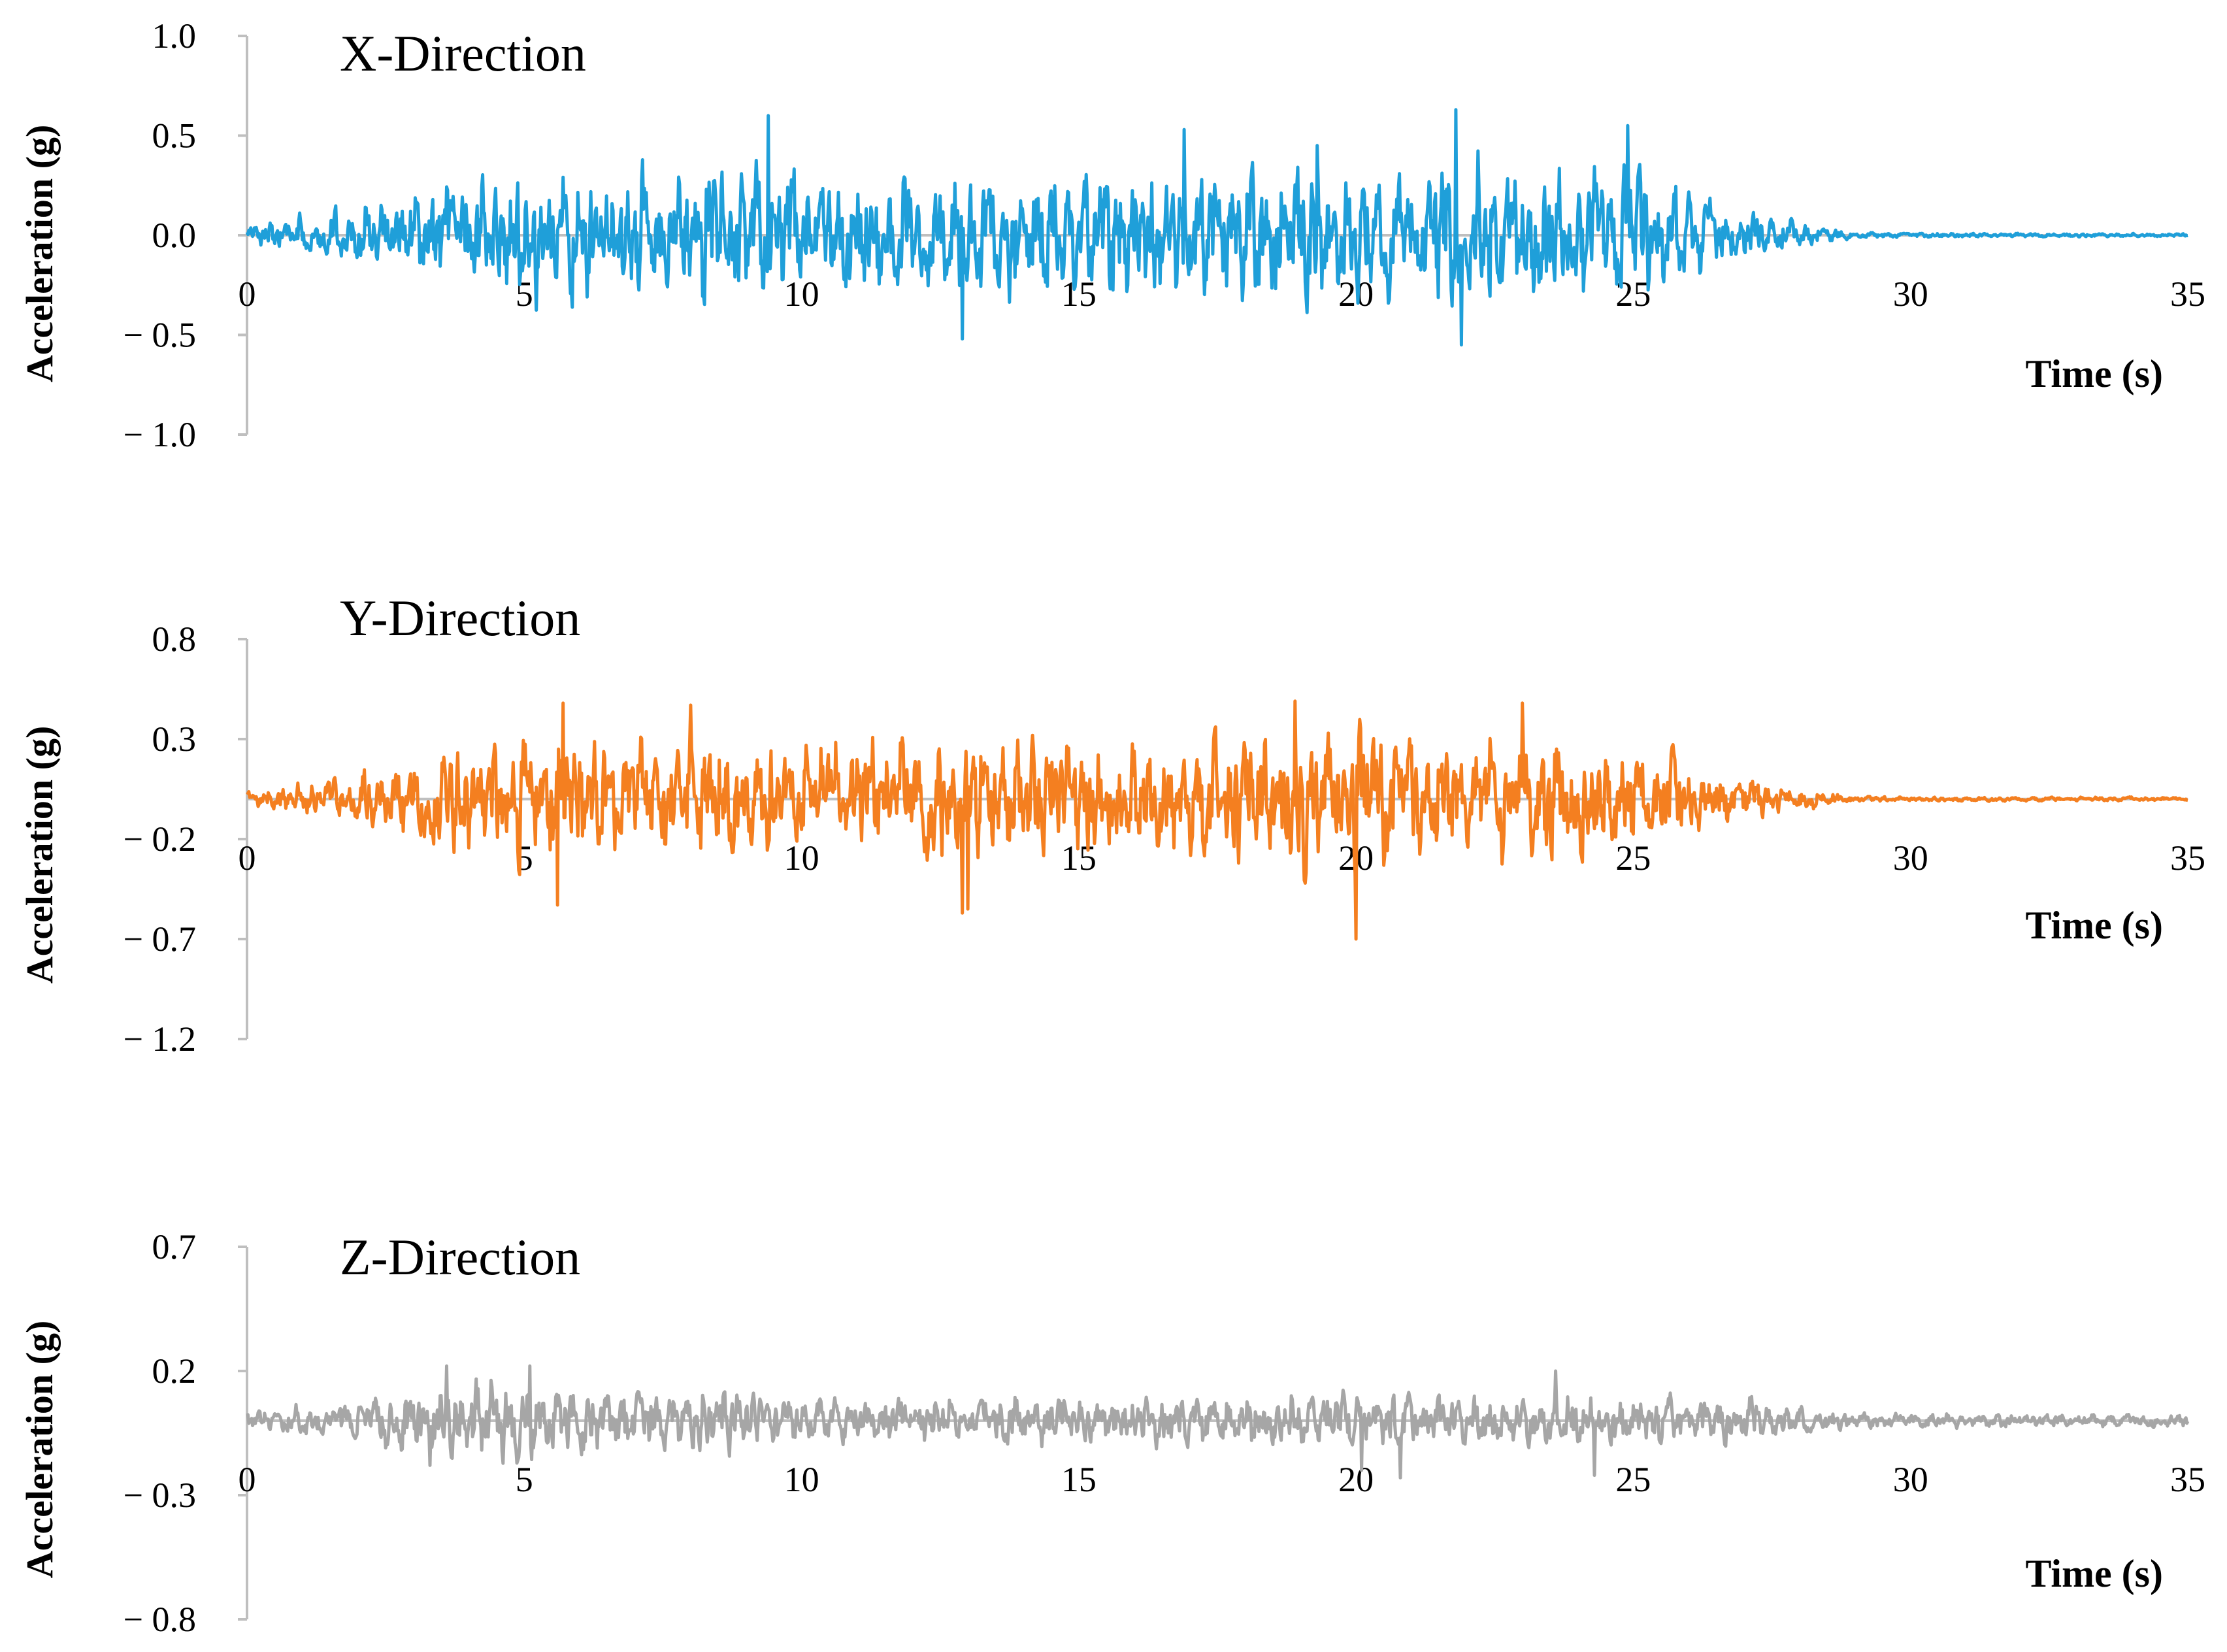  I want to click on y-tick-label: − 0.7, so click(160, 939).